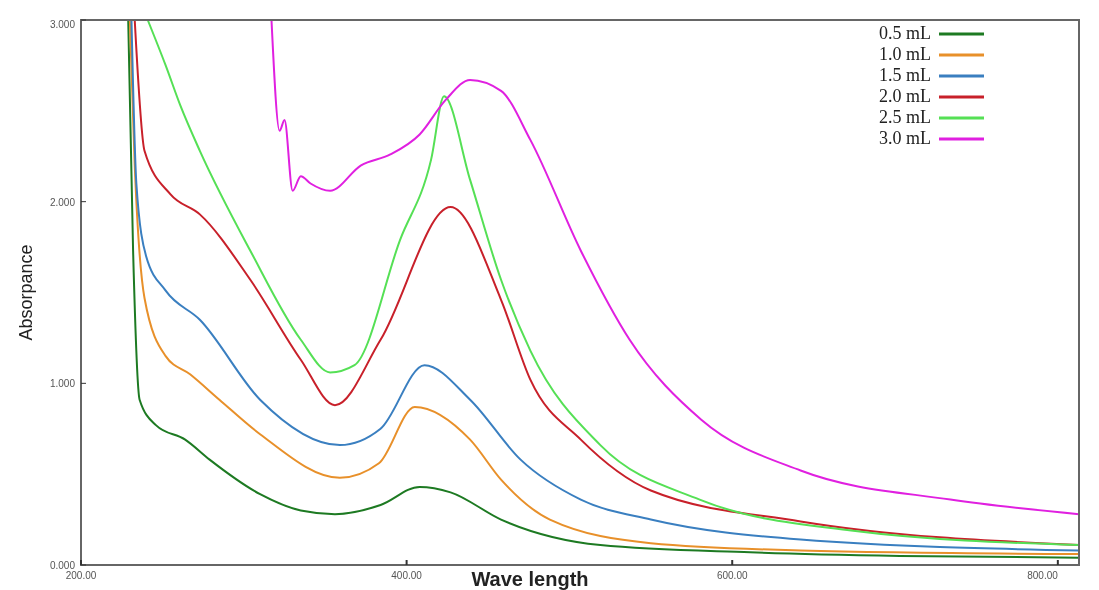  I want to click on y-tick-label: 2.000, so click(62, 202).